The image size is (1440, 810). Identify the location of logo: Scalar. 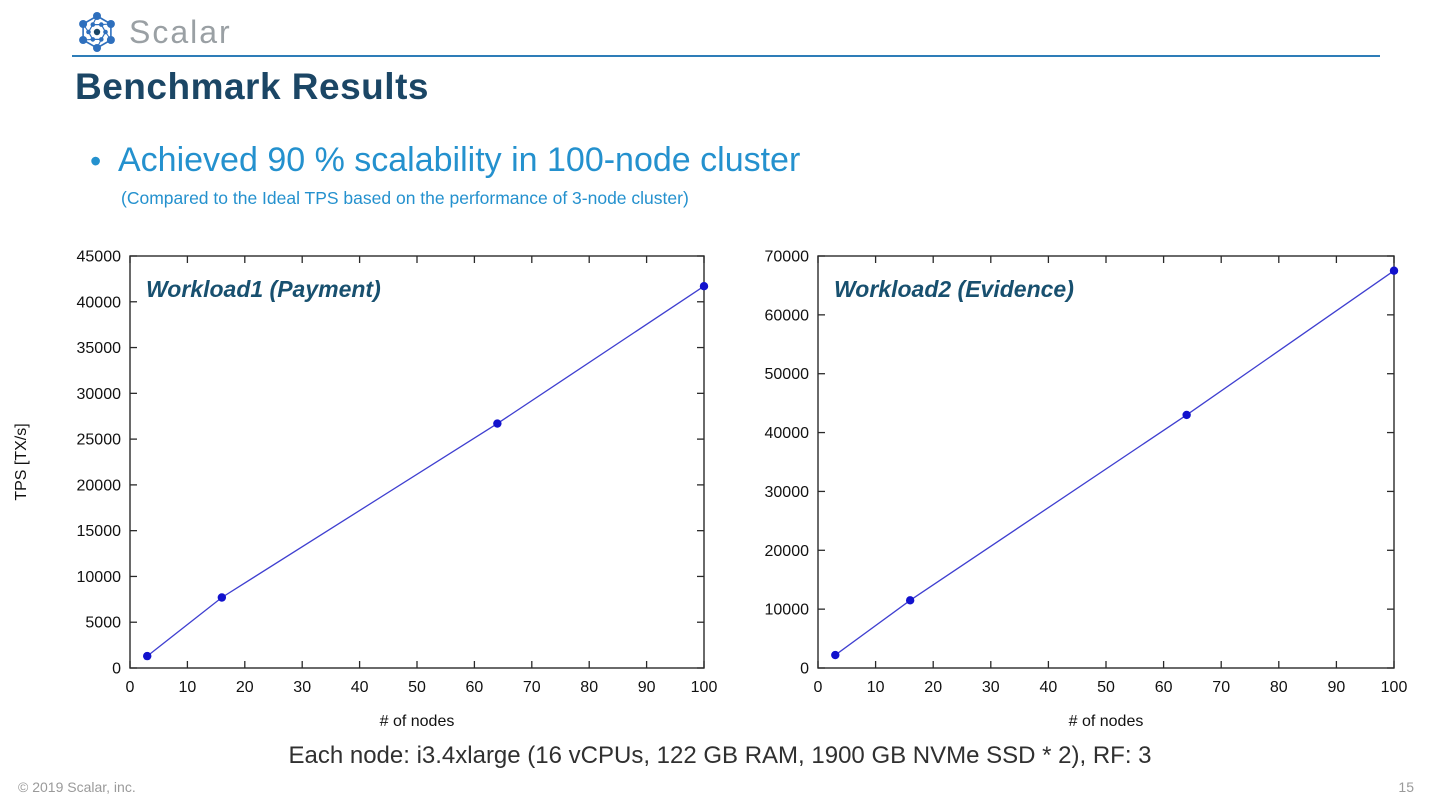
(153, 32).